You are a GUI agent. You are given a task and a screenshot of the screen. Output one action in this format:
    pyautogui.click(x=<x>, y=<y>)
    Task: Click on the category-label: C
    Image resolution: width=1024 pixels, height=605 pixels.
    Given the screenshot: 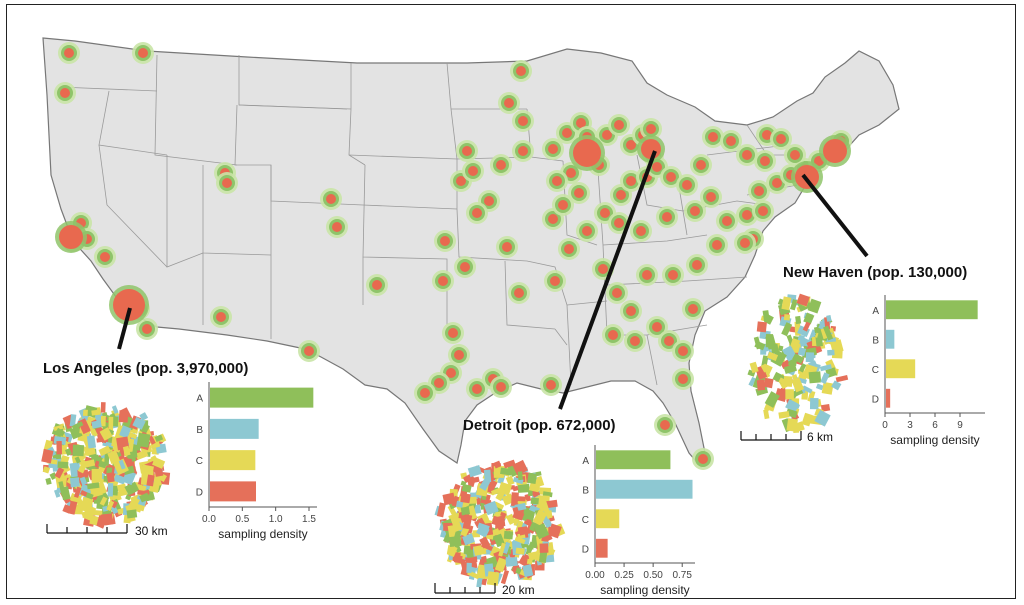 What is the action you would take?
    pyautogui.click(x=875, y=370)
    